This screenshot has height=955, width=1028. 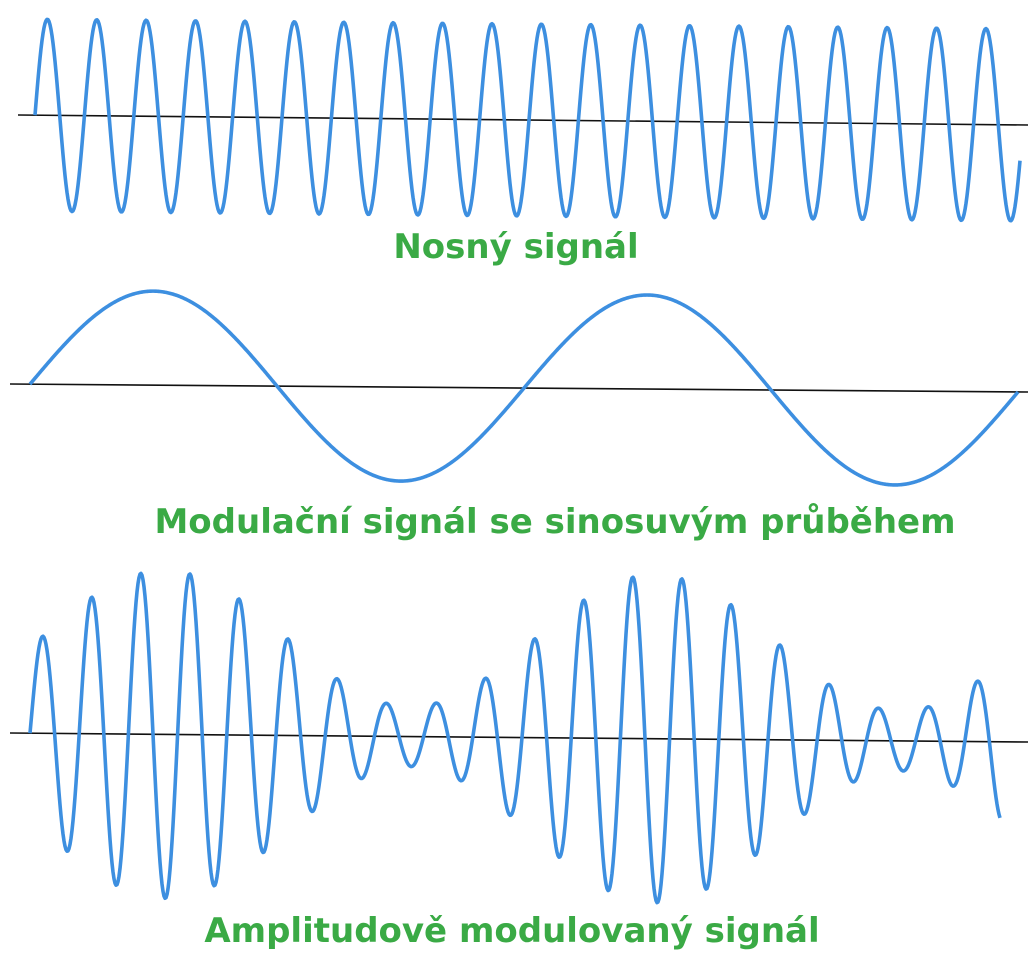 I want to click on panel-label: Amplitudově modulovaný signál, so click(x=511, y=931).